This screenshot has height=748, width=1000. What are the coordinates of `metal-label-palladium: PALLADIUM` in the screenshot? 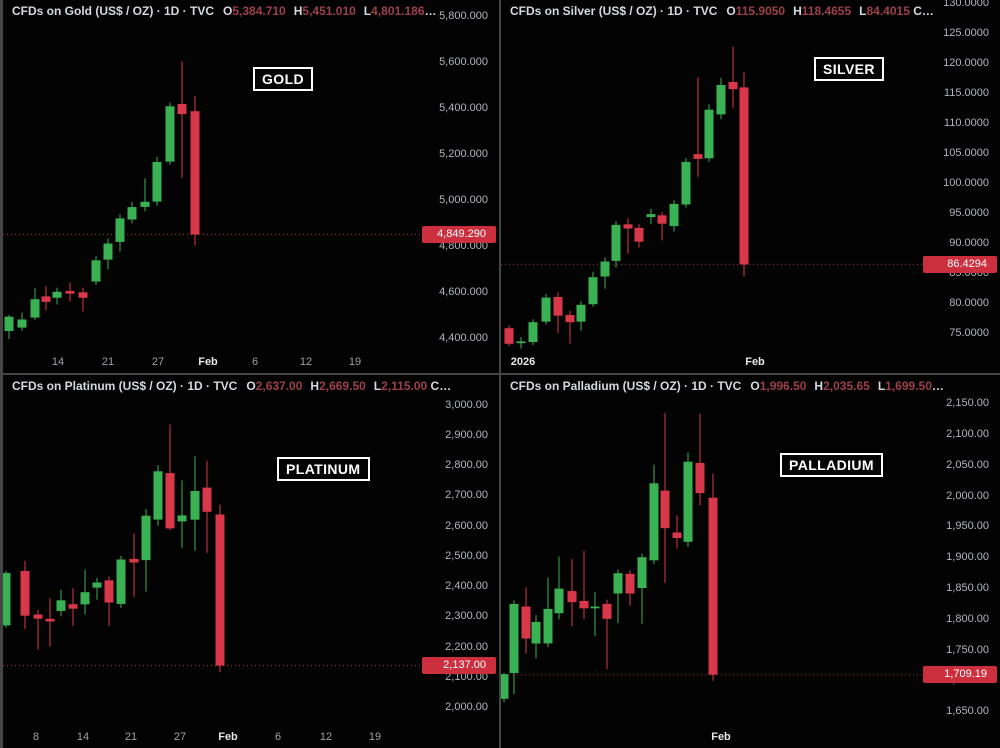 It's located at (831, 465).